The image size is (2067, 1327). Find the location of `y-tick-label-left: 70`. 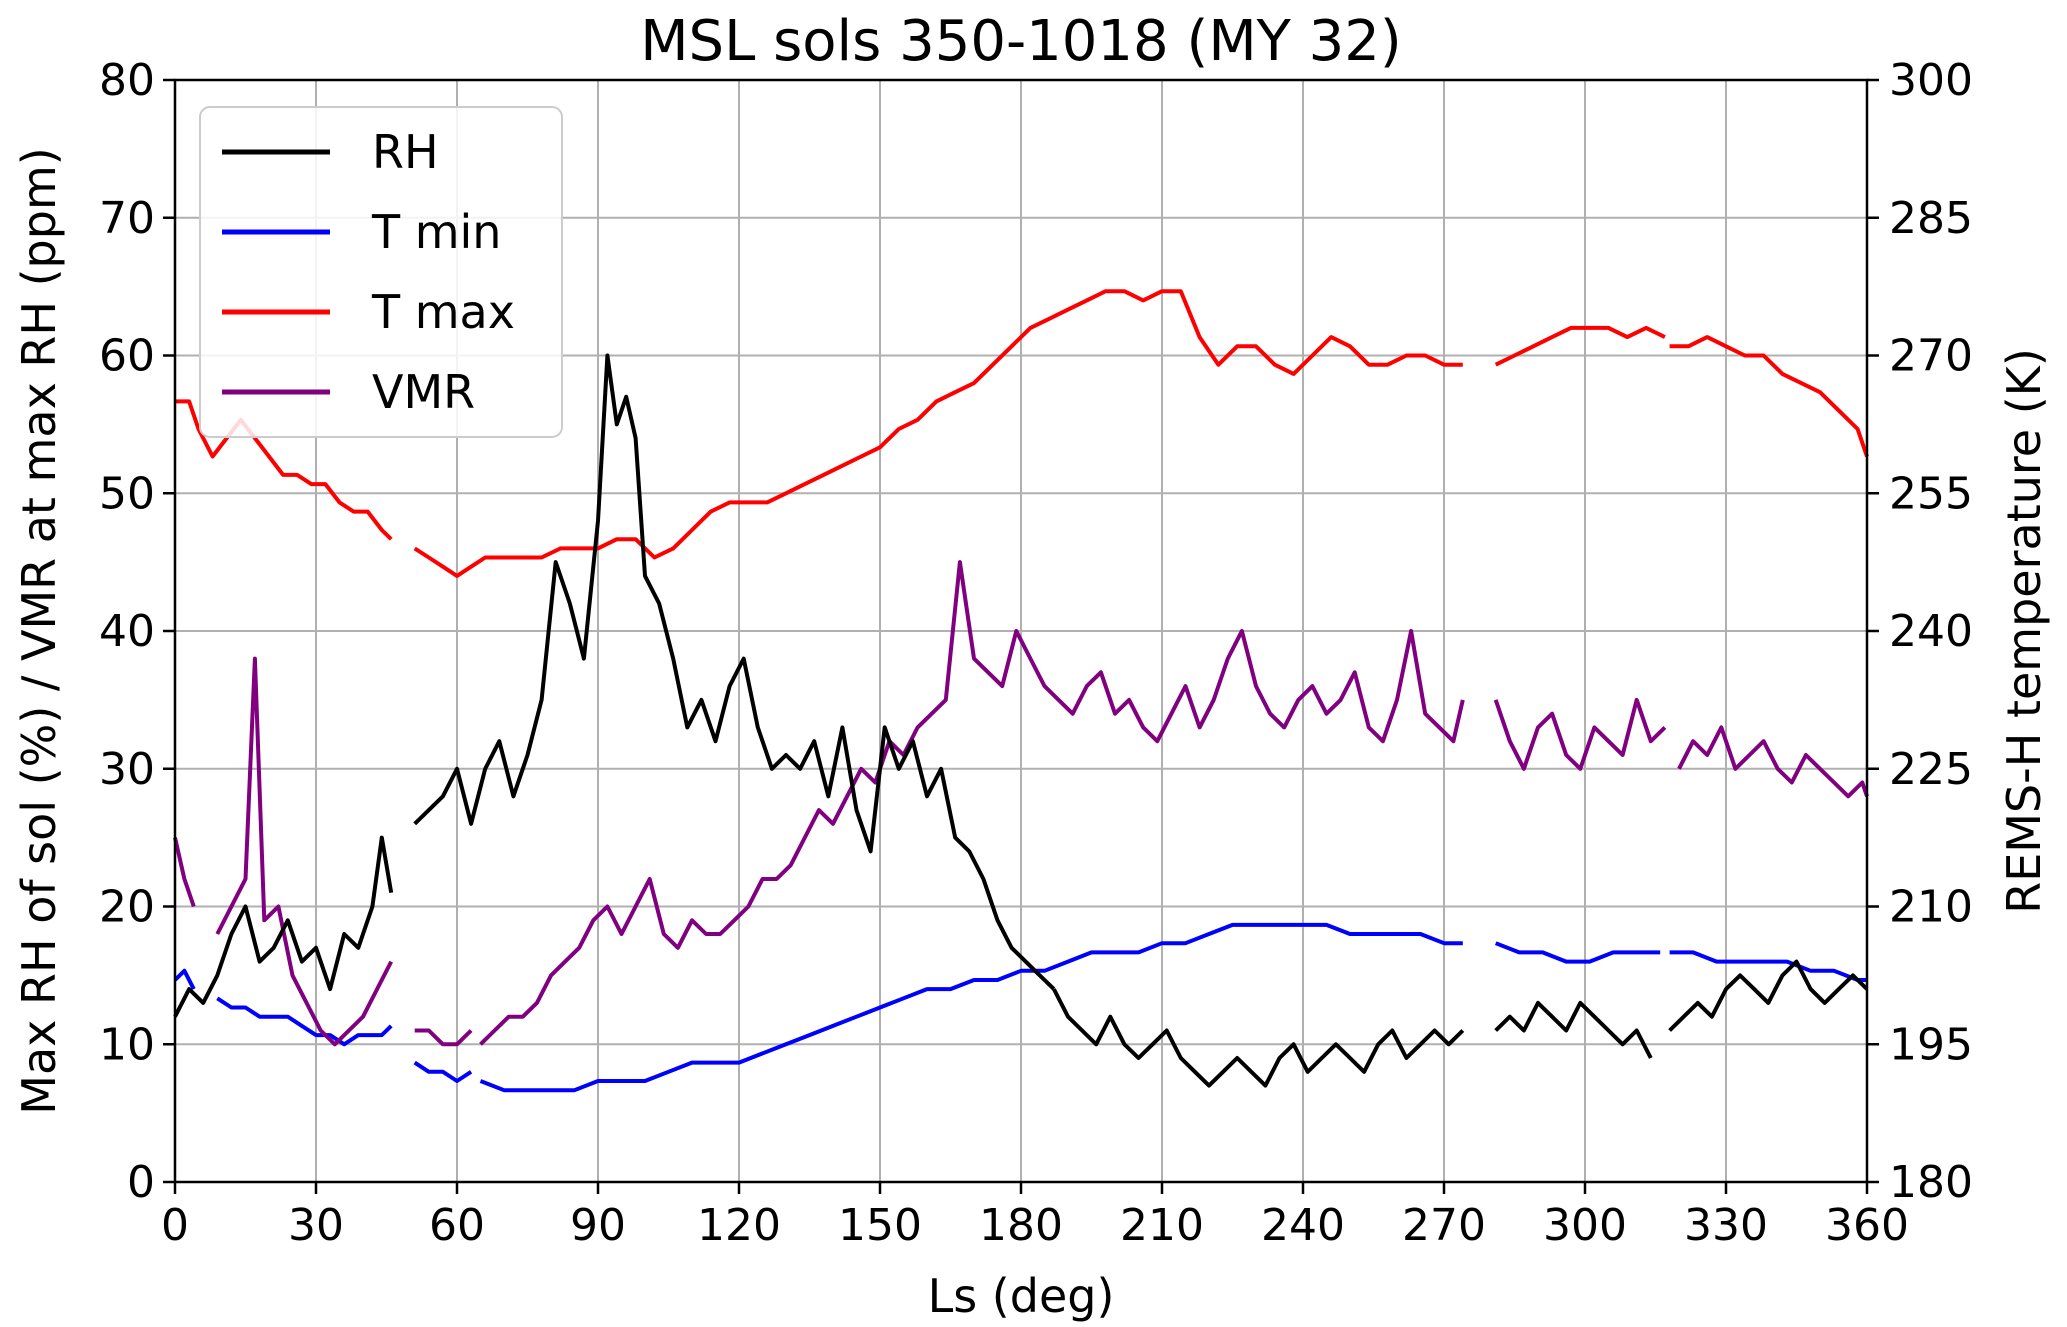

y-tick-label-left: 70 is located at coordinates (127, 218).